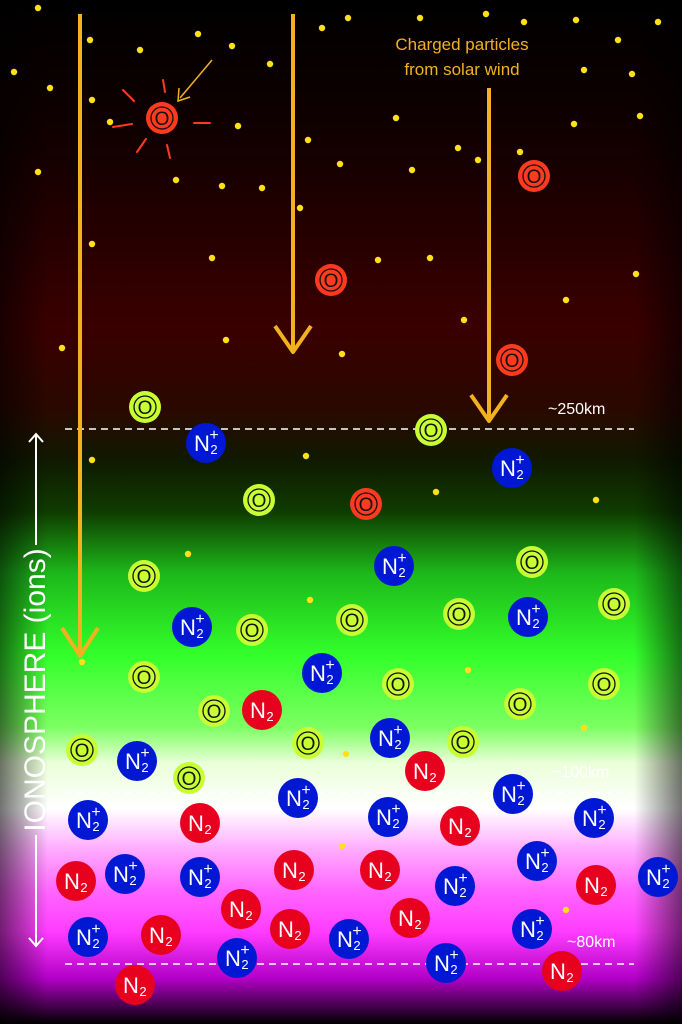 This screenshot has width=682, height=1024. I want to click on caption-line1: Charged particles, so click(461, 44).